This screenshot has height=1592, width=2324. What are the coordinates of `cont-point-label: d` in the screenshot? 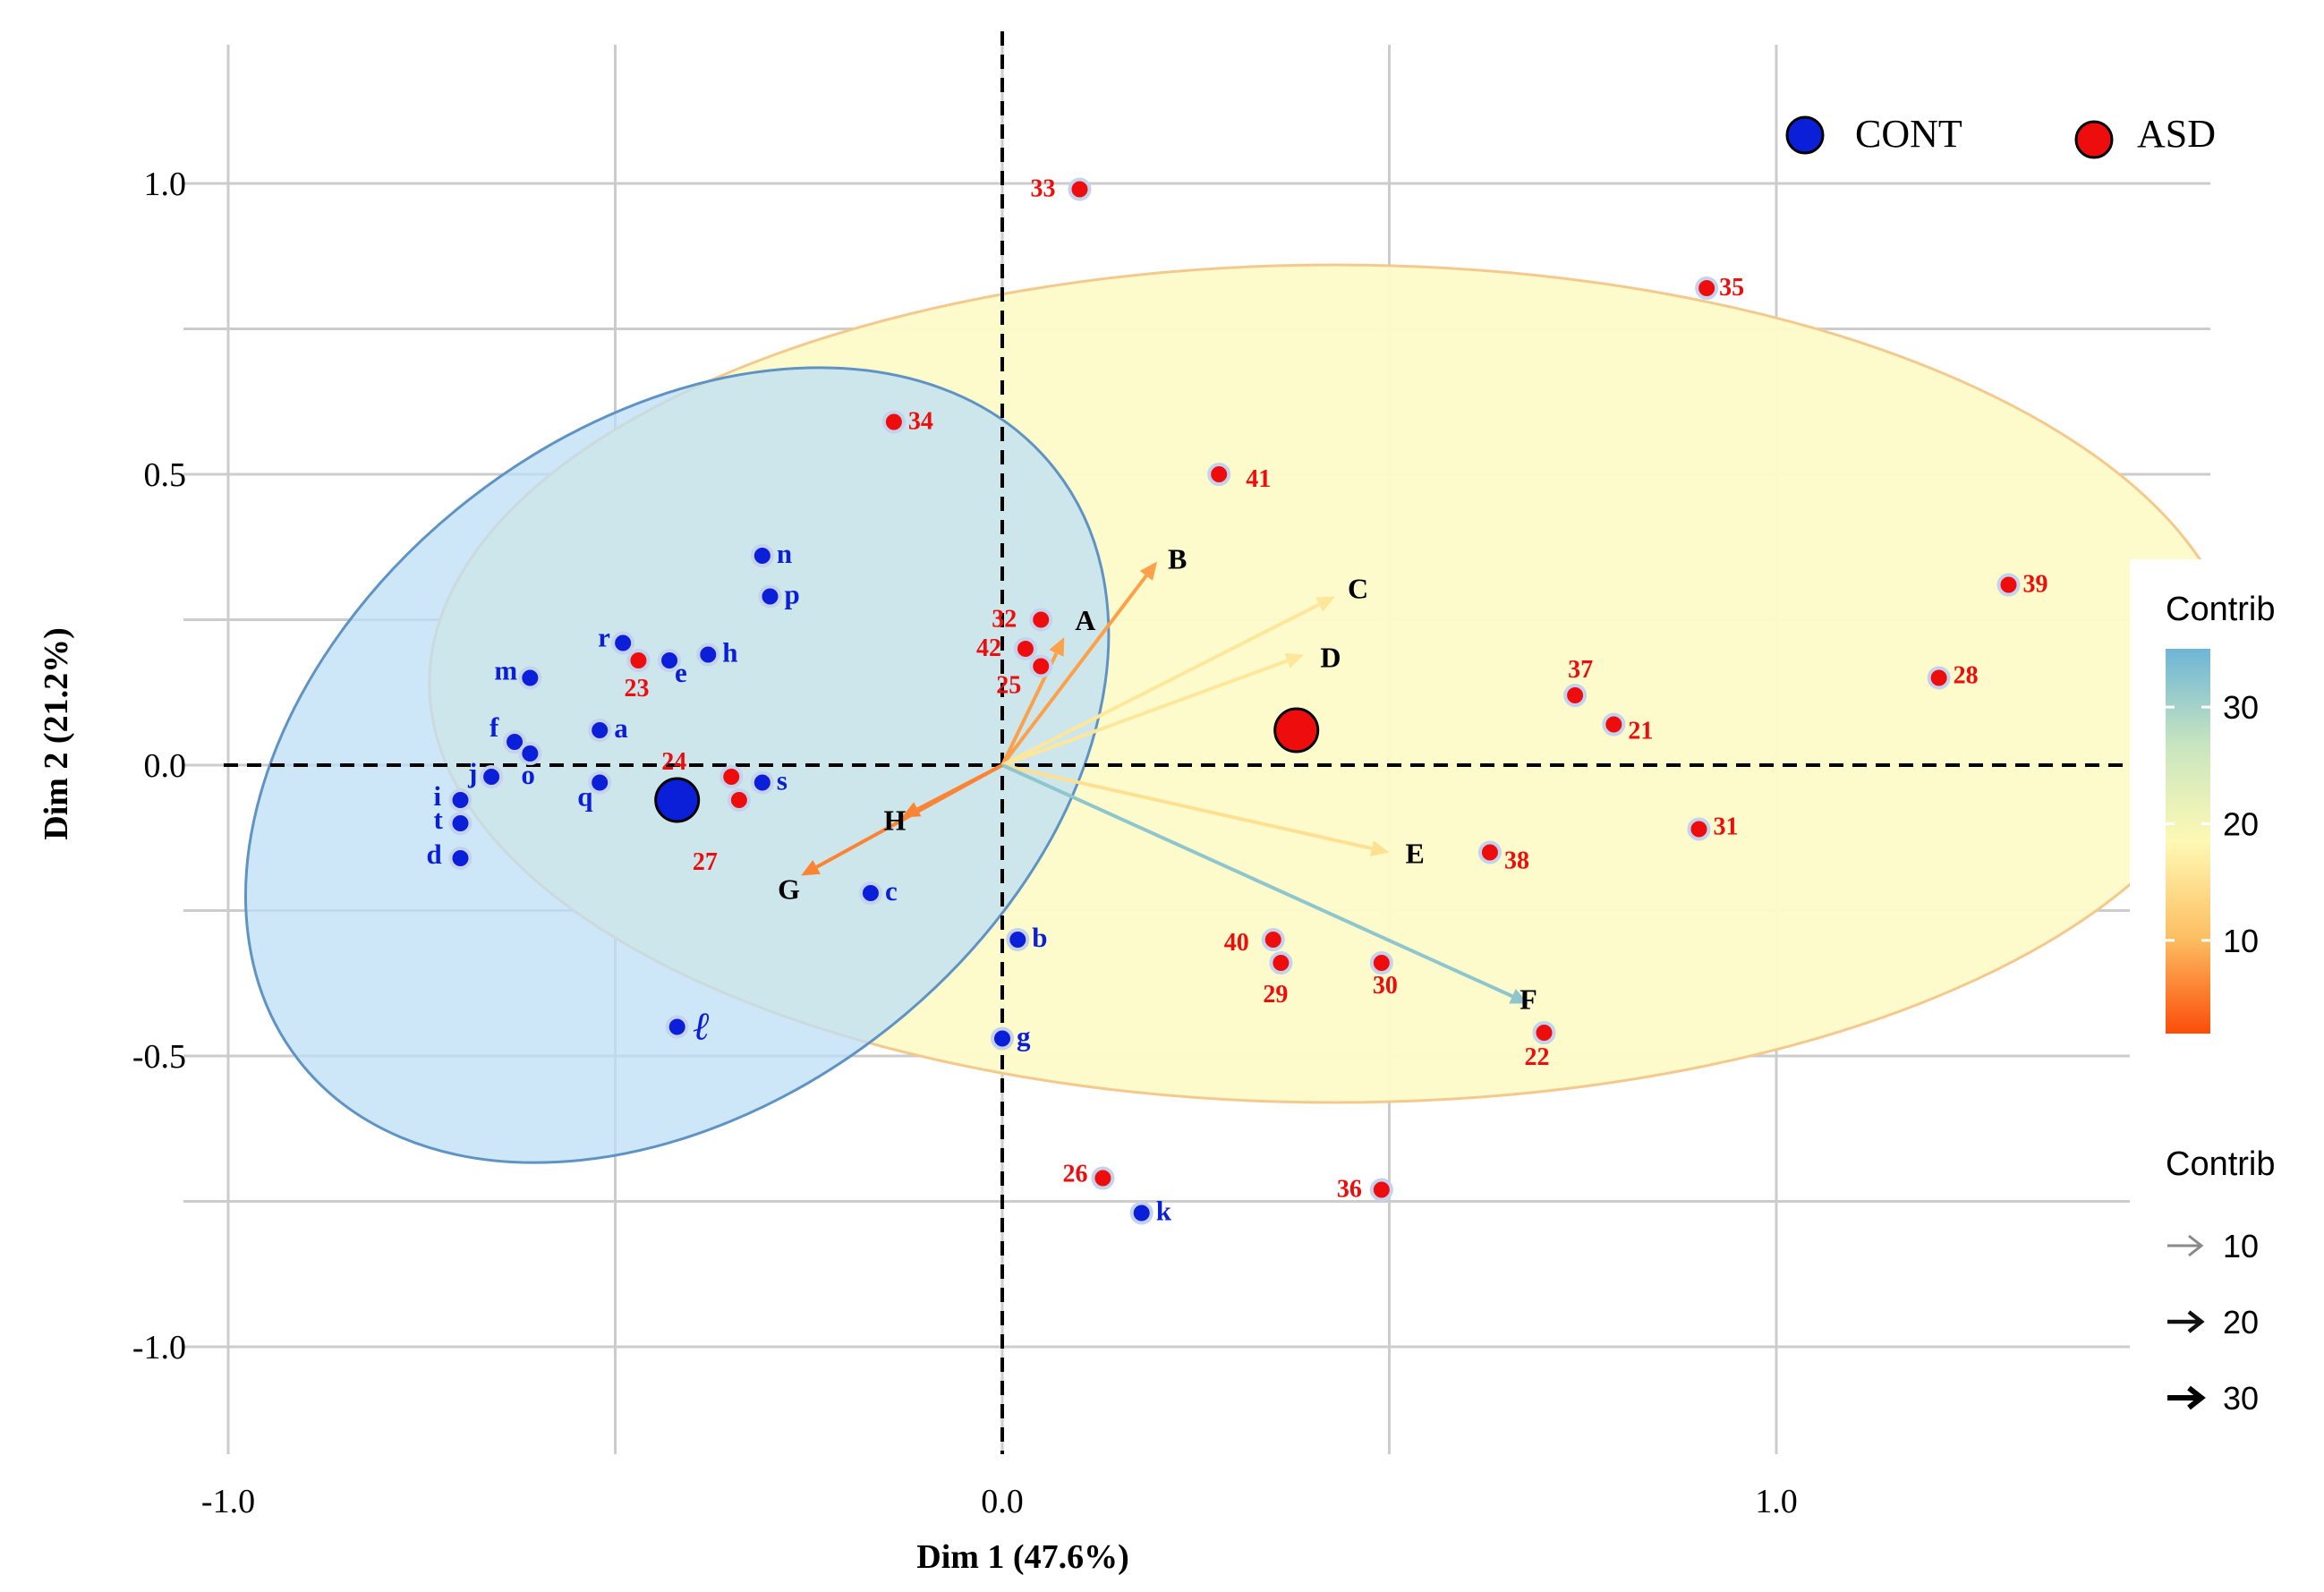 It's located at (434, 854).